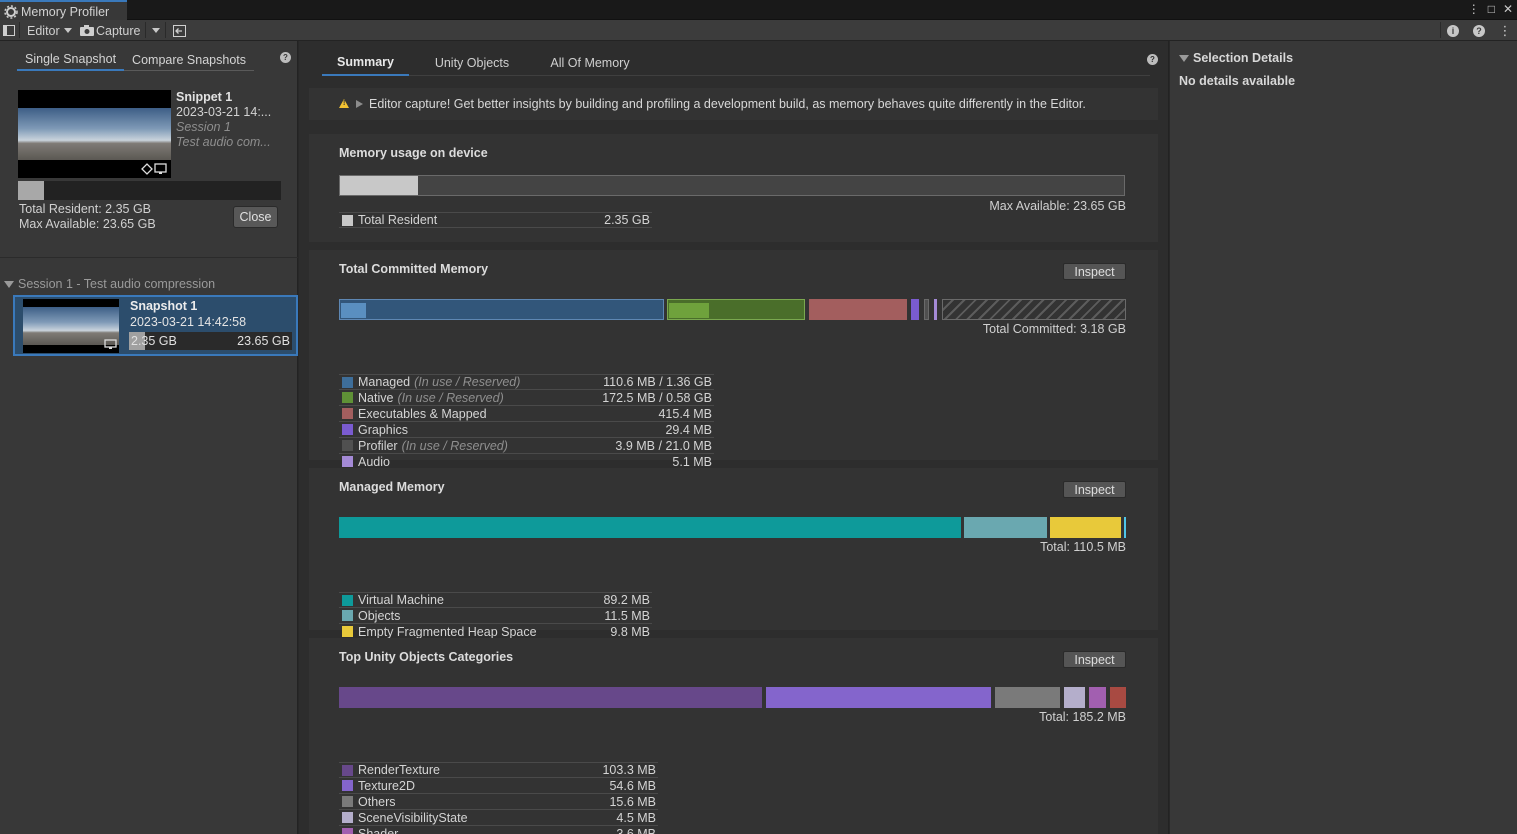 The width and height of the screenshot is (1517, 834). What do you see at coordinates (1237, 81) in the screenshot?
I see `selection-details-body: No details available` at bounding box center [1237, 81].